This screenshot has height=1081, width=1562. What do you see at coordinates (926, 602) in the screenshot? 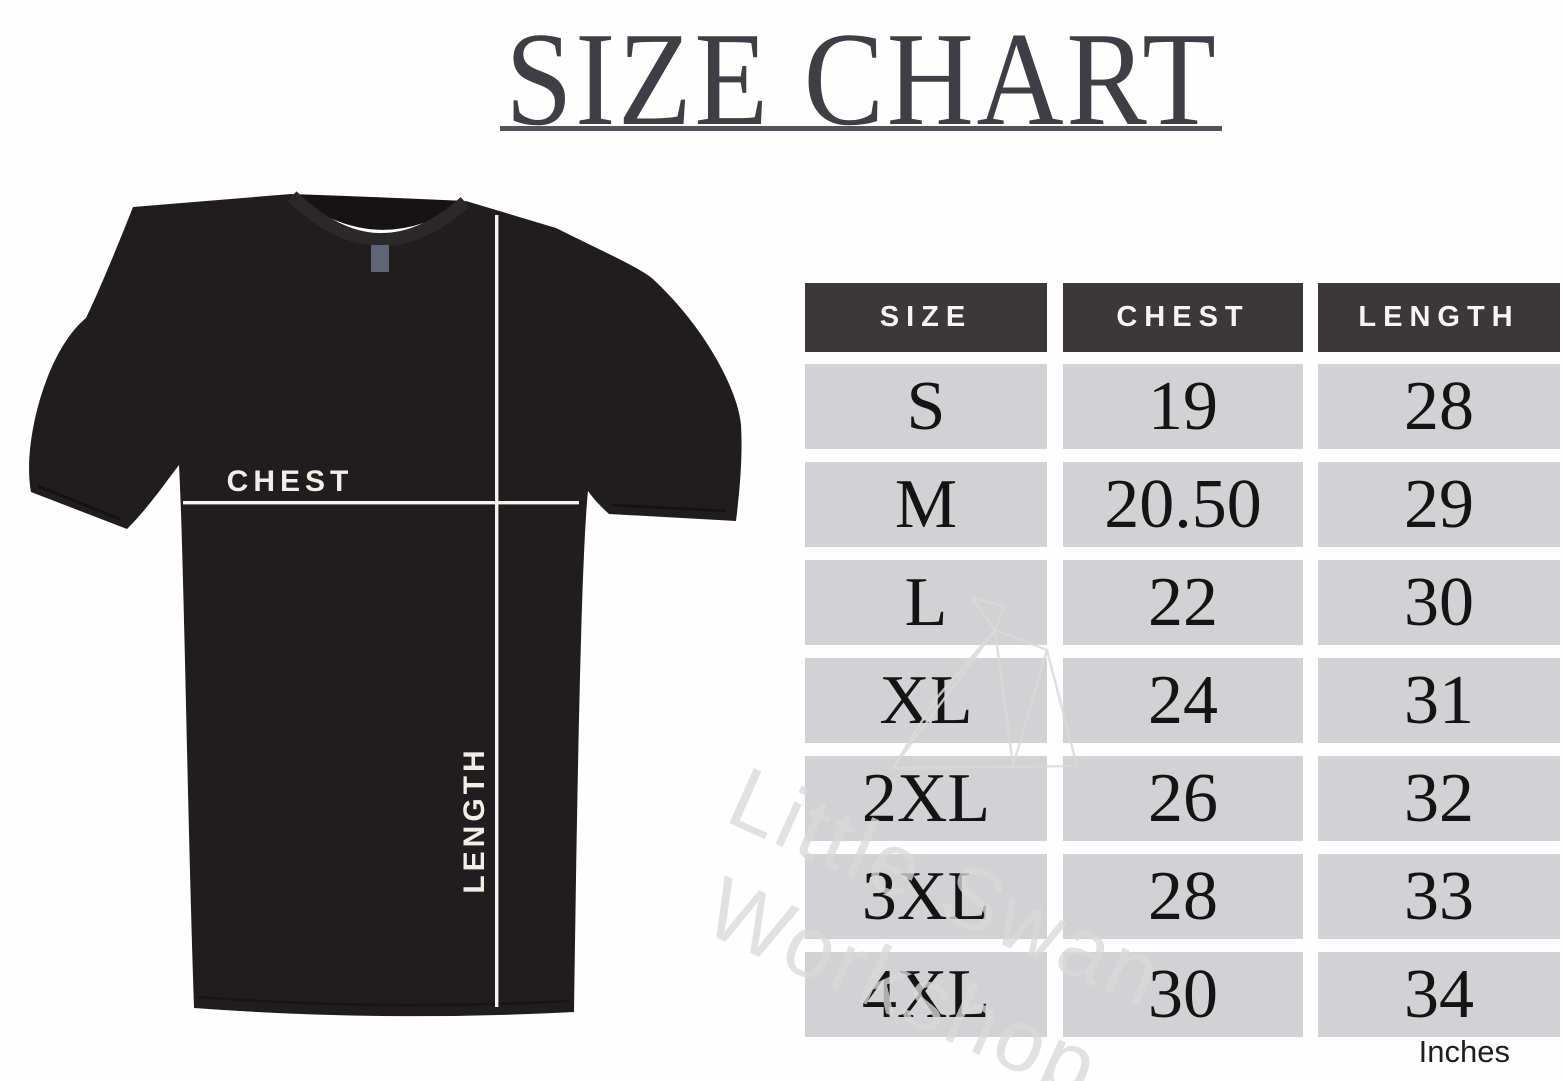
I see `table-cell-size: L` at bounding box center [926, 602].